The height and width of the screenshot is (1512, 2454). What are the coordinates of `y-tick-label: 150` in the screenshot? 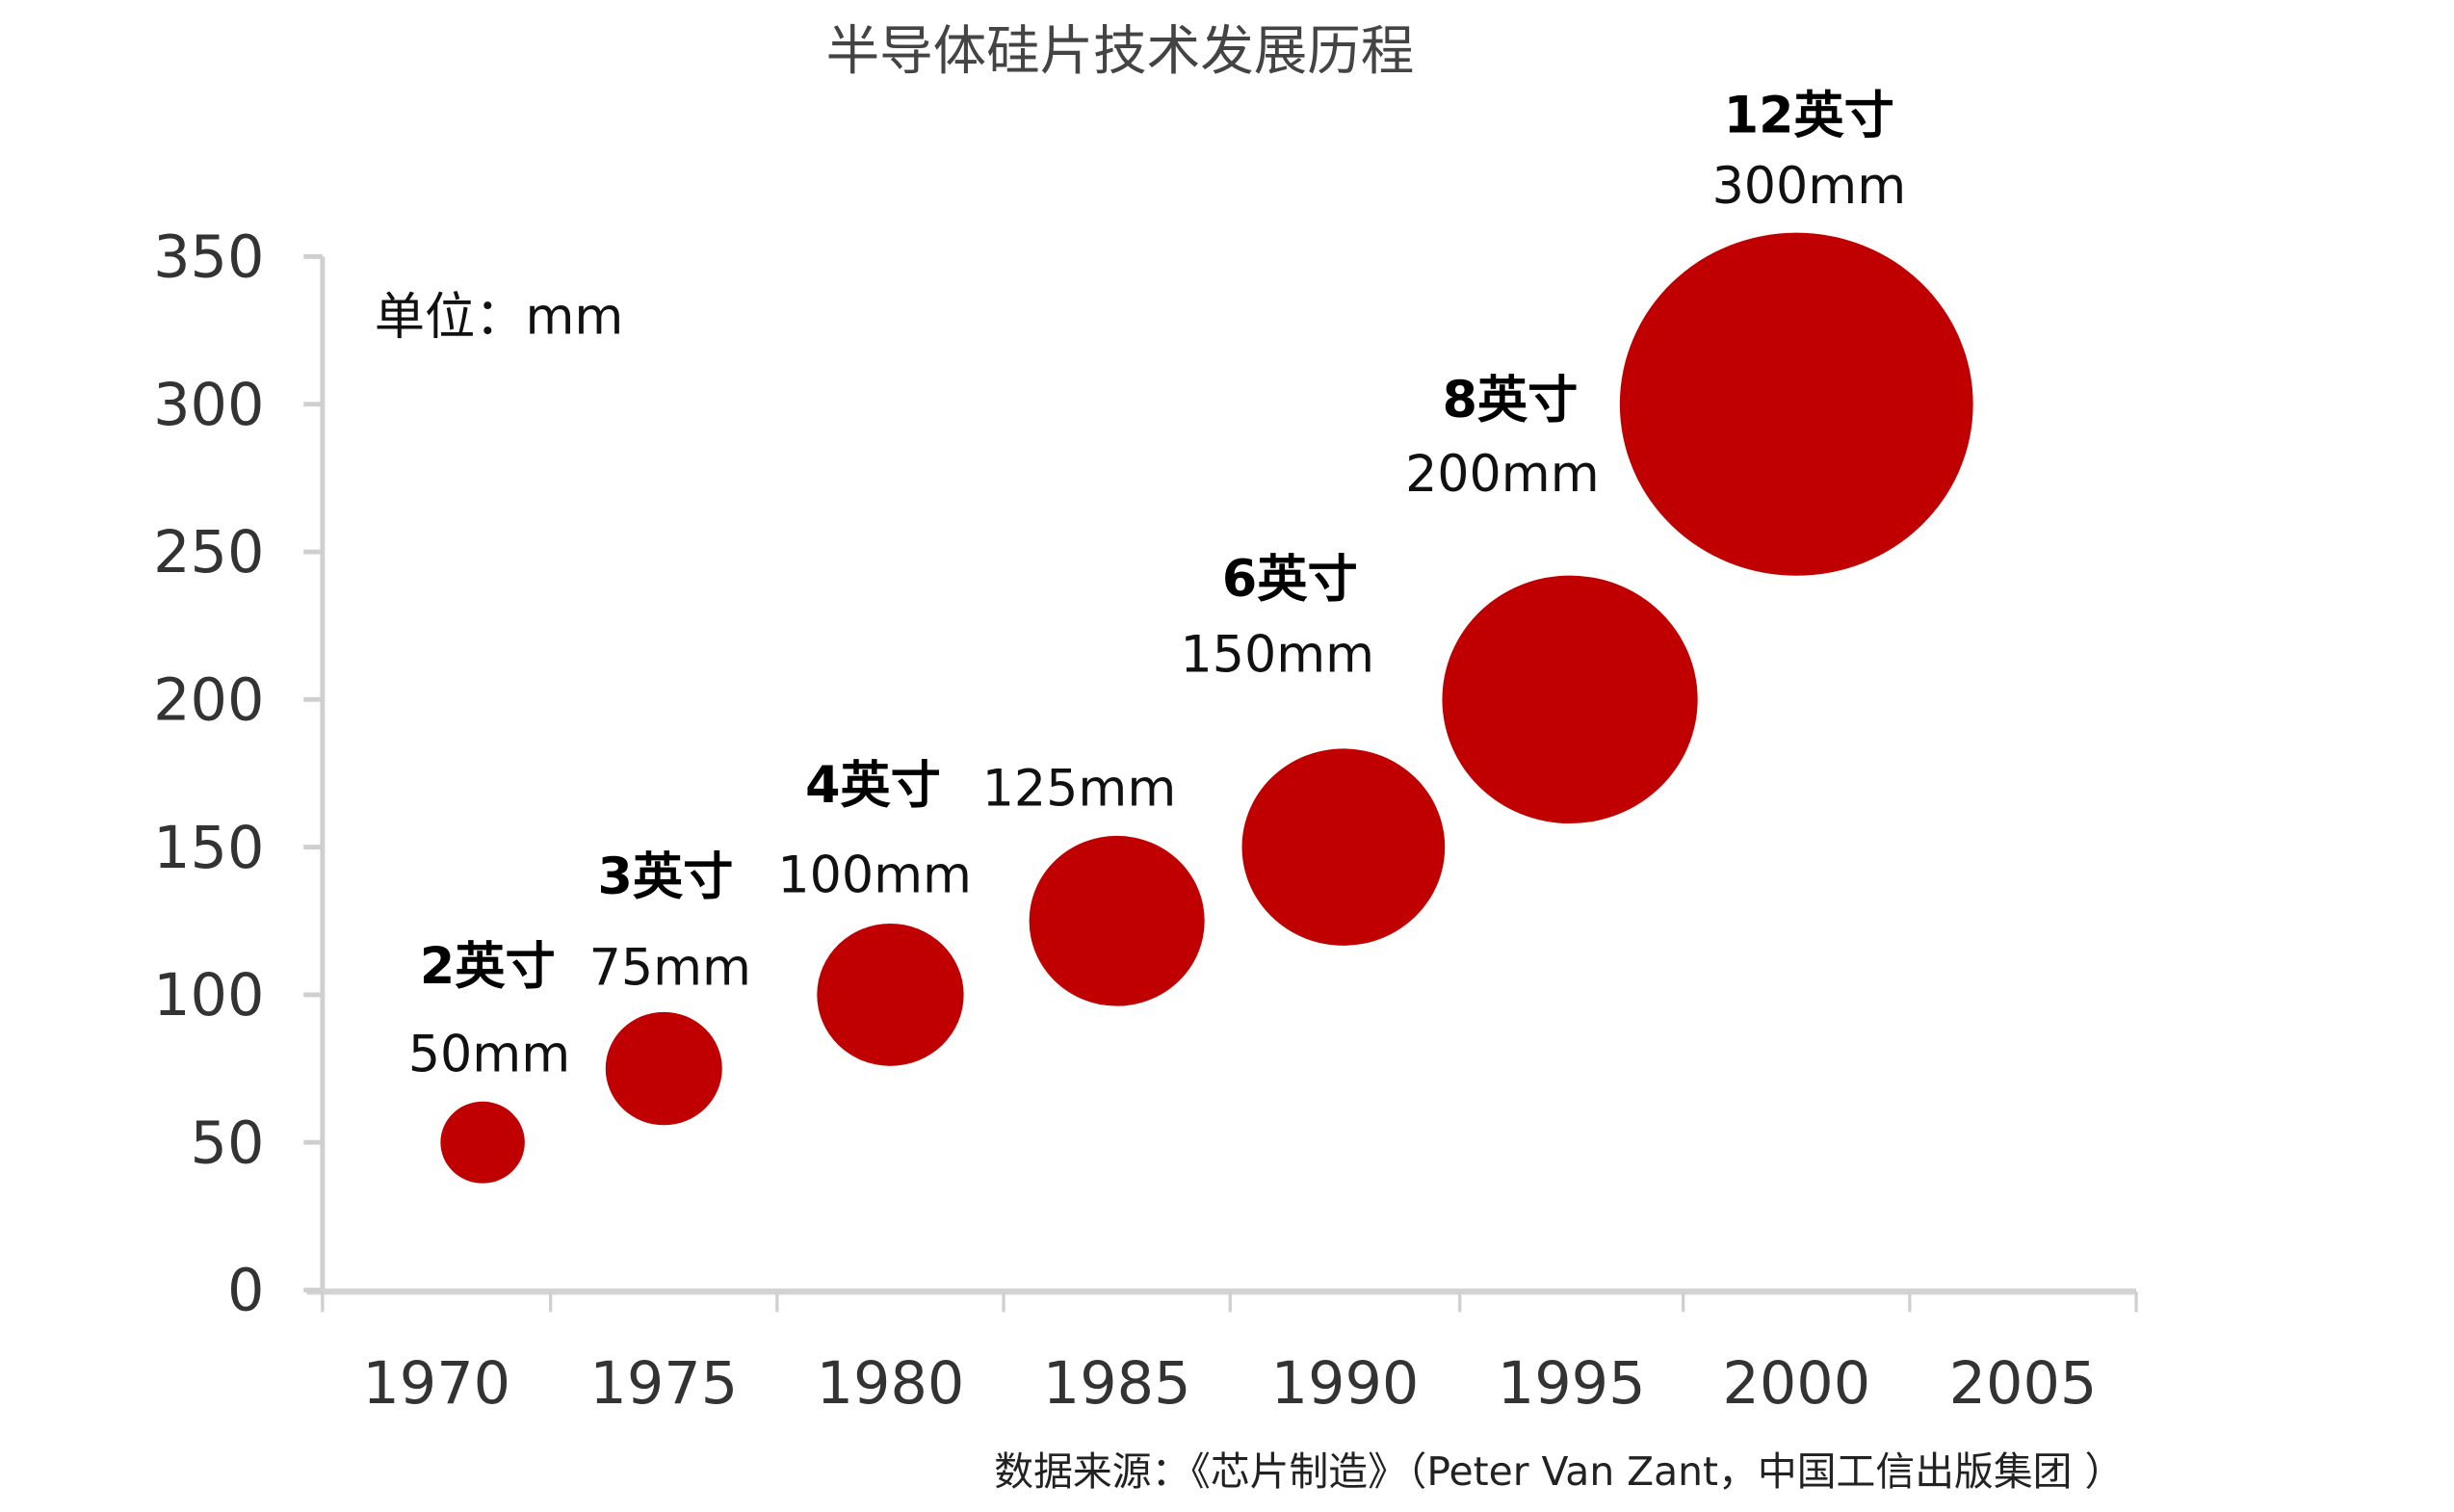 It's located at (208, 848).